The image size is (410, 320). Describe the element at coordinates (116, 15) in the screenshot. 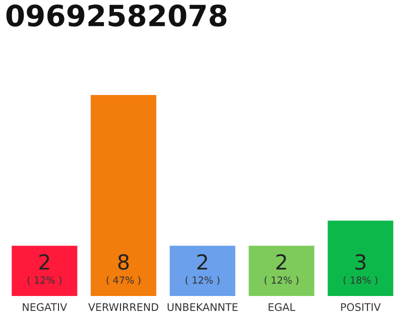

I see `chart-title: 09692582078` at that location.